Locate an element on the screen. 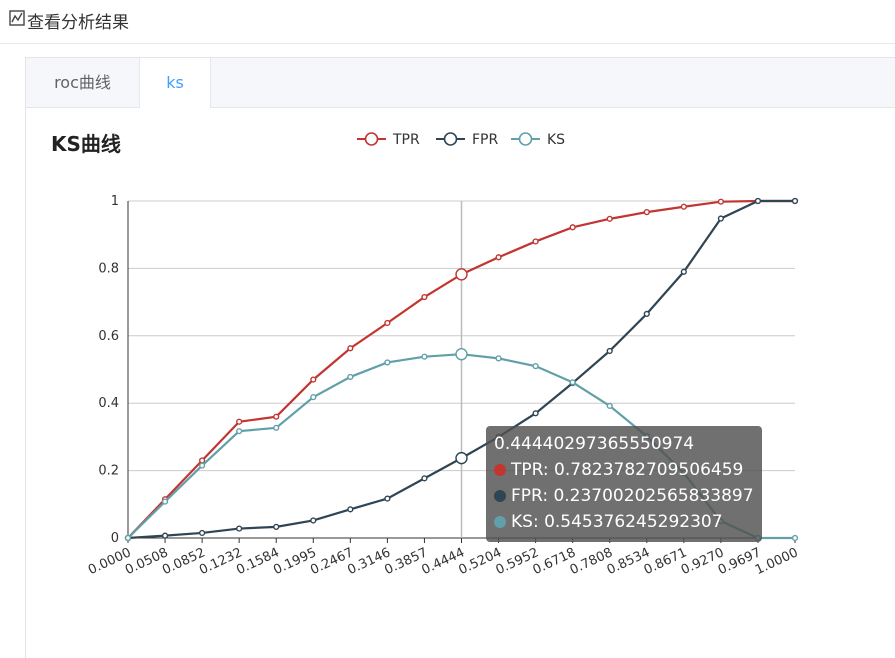 This screenshot has height=658, width=895. chart-report-icon is located at coordinates (17, 18).